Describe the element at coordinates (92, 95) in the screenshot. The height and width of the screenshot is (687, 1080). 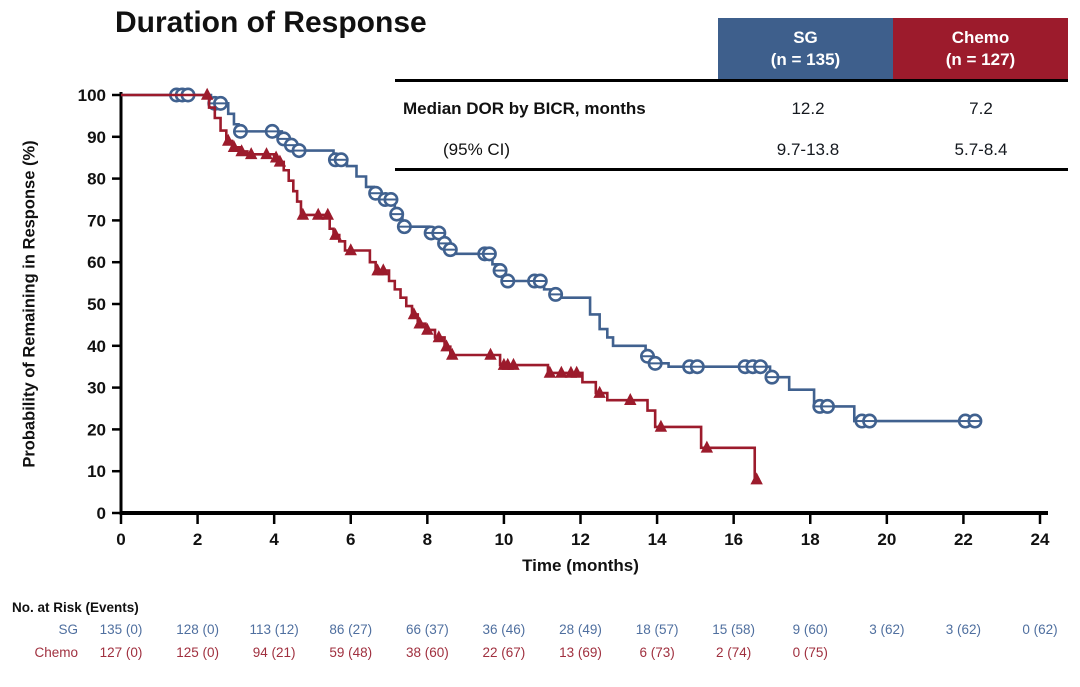
I see `y-tick-label: 100` at that location.